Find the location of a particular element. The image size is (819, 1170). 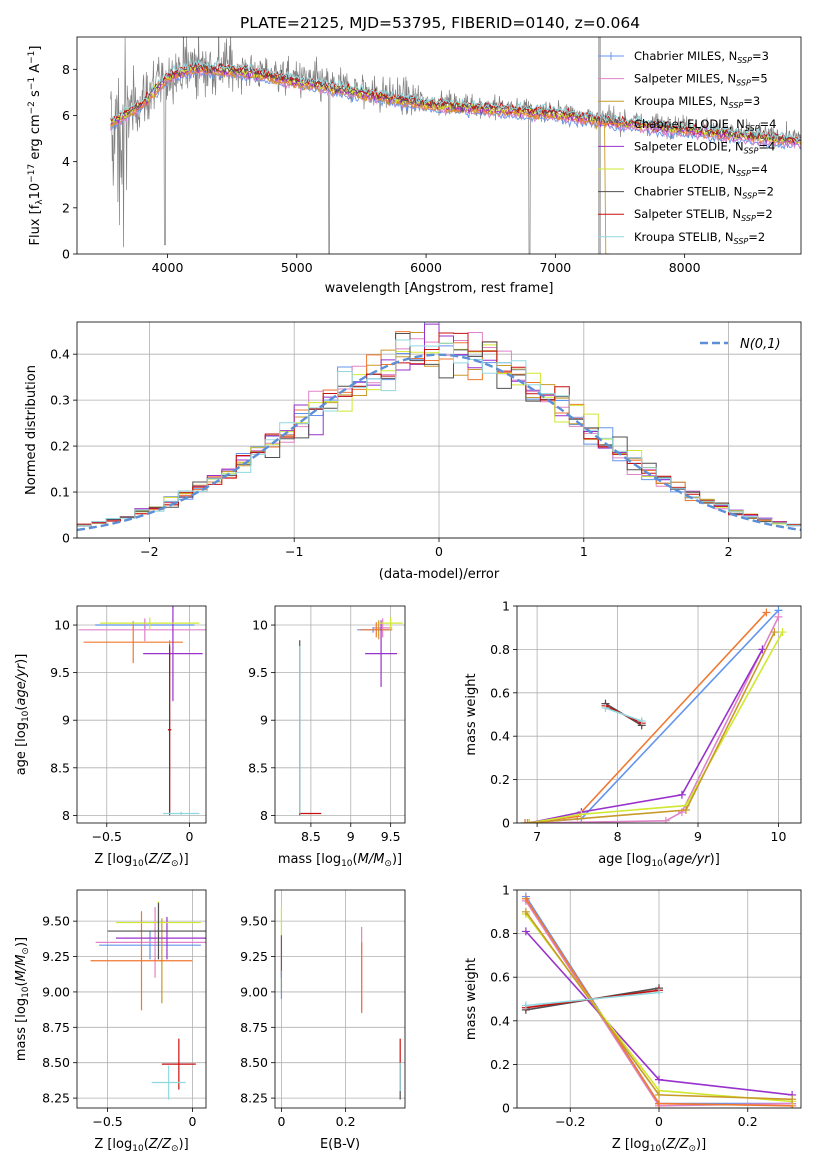

legend-label-3: Chabrier ELODIE, NSSP=4 is located at coordinates (705, 125).